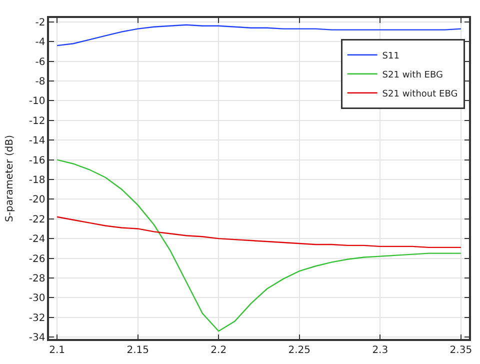  I want to click on y-axis-title: S-parameter (dB), so click(10, 178).